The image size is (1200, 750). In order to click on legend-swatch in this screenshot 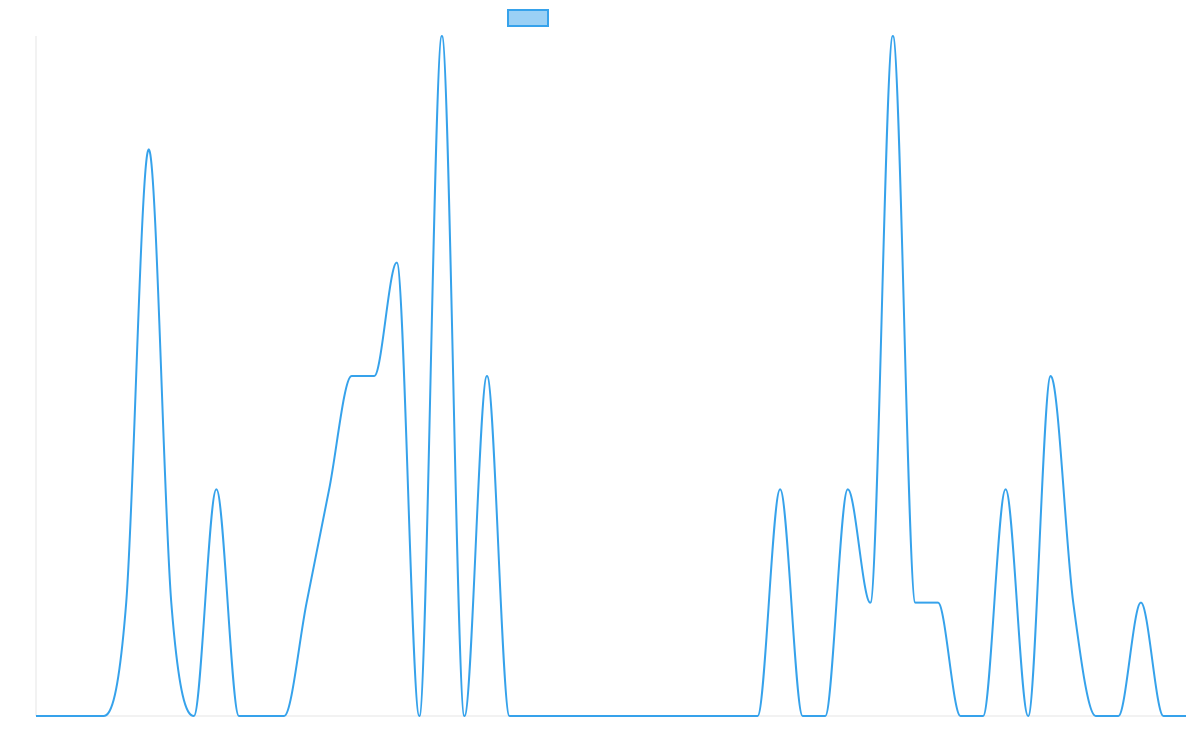, I will do `click(528, 18)`.